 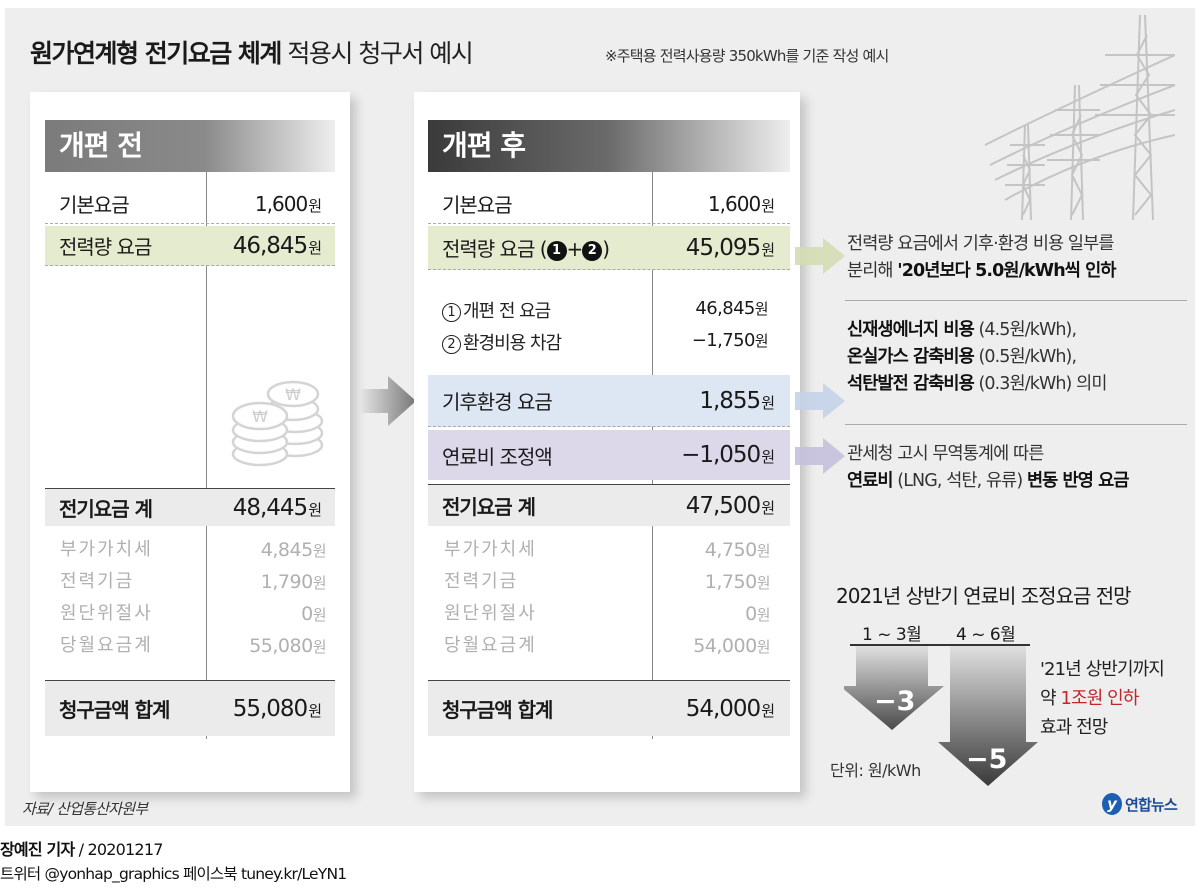 What do you see at coordinates (556, 251) in the screenshot?
I see `badge-1-icon: 1` at bounding box center [556, 251].